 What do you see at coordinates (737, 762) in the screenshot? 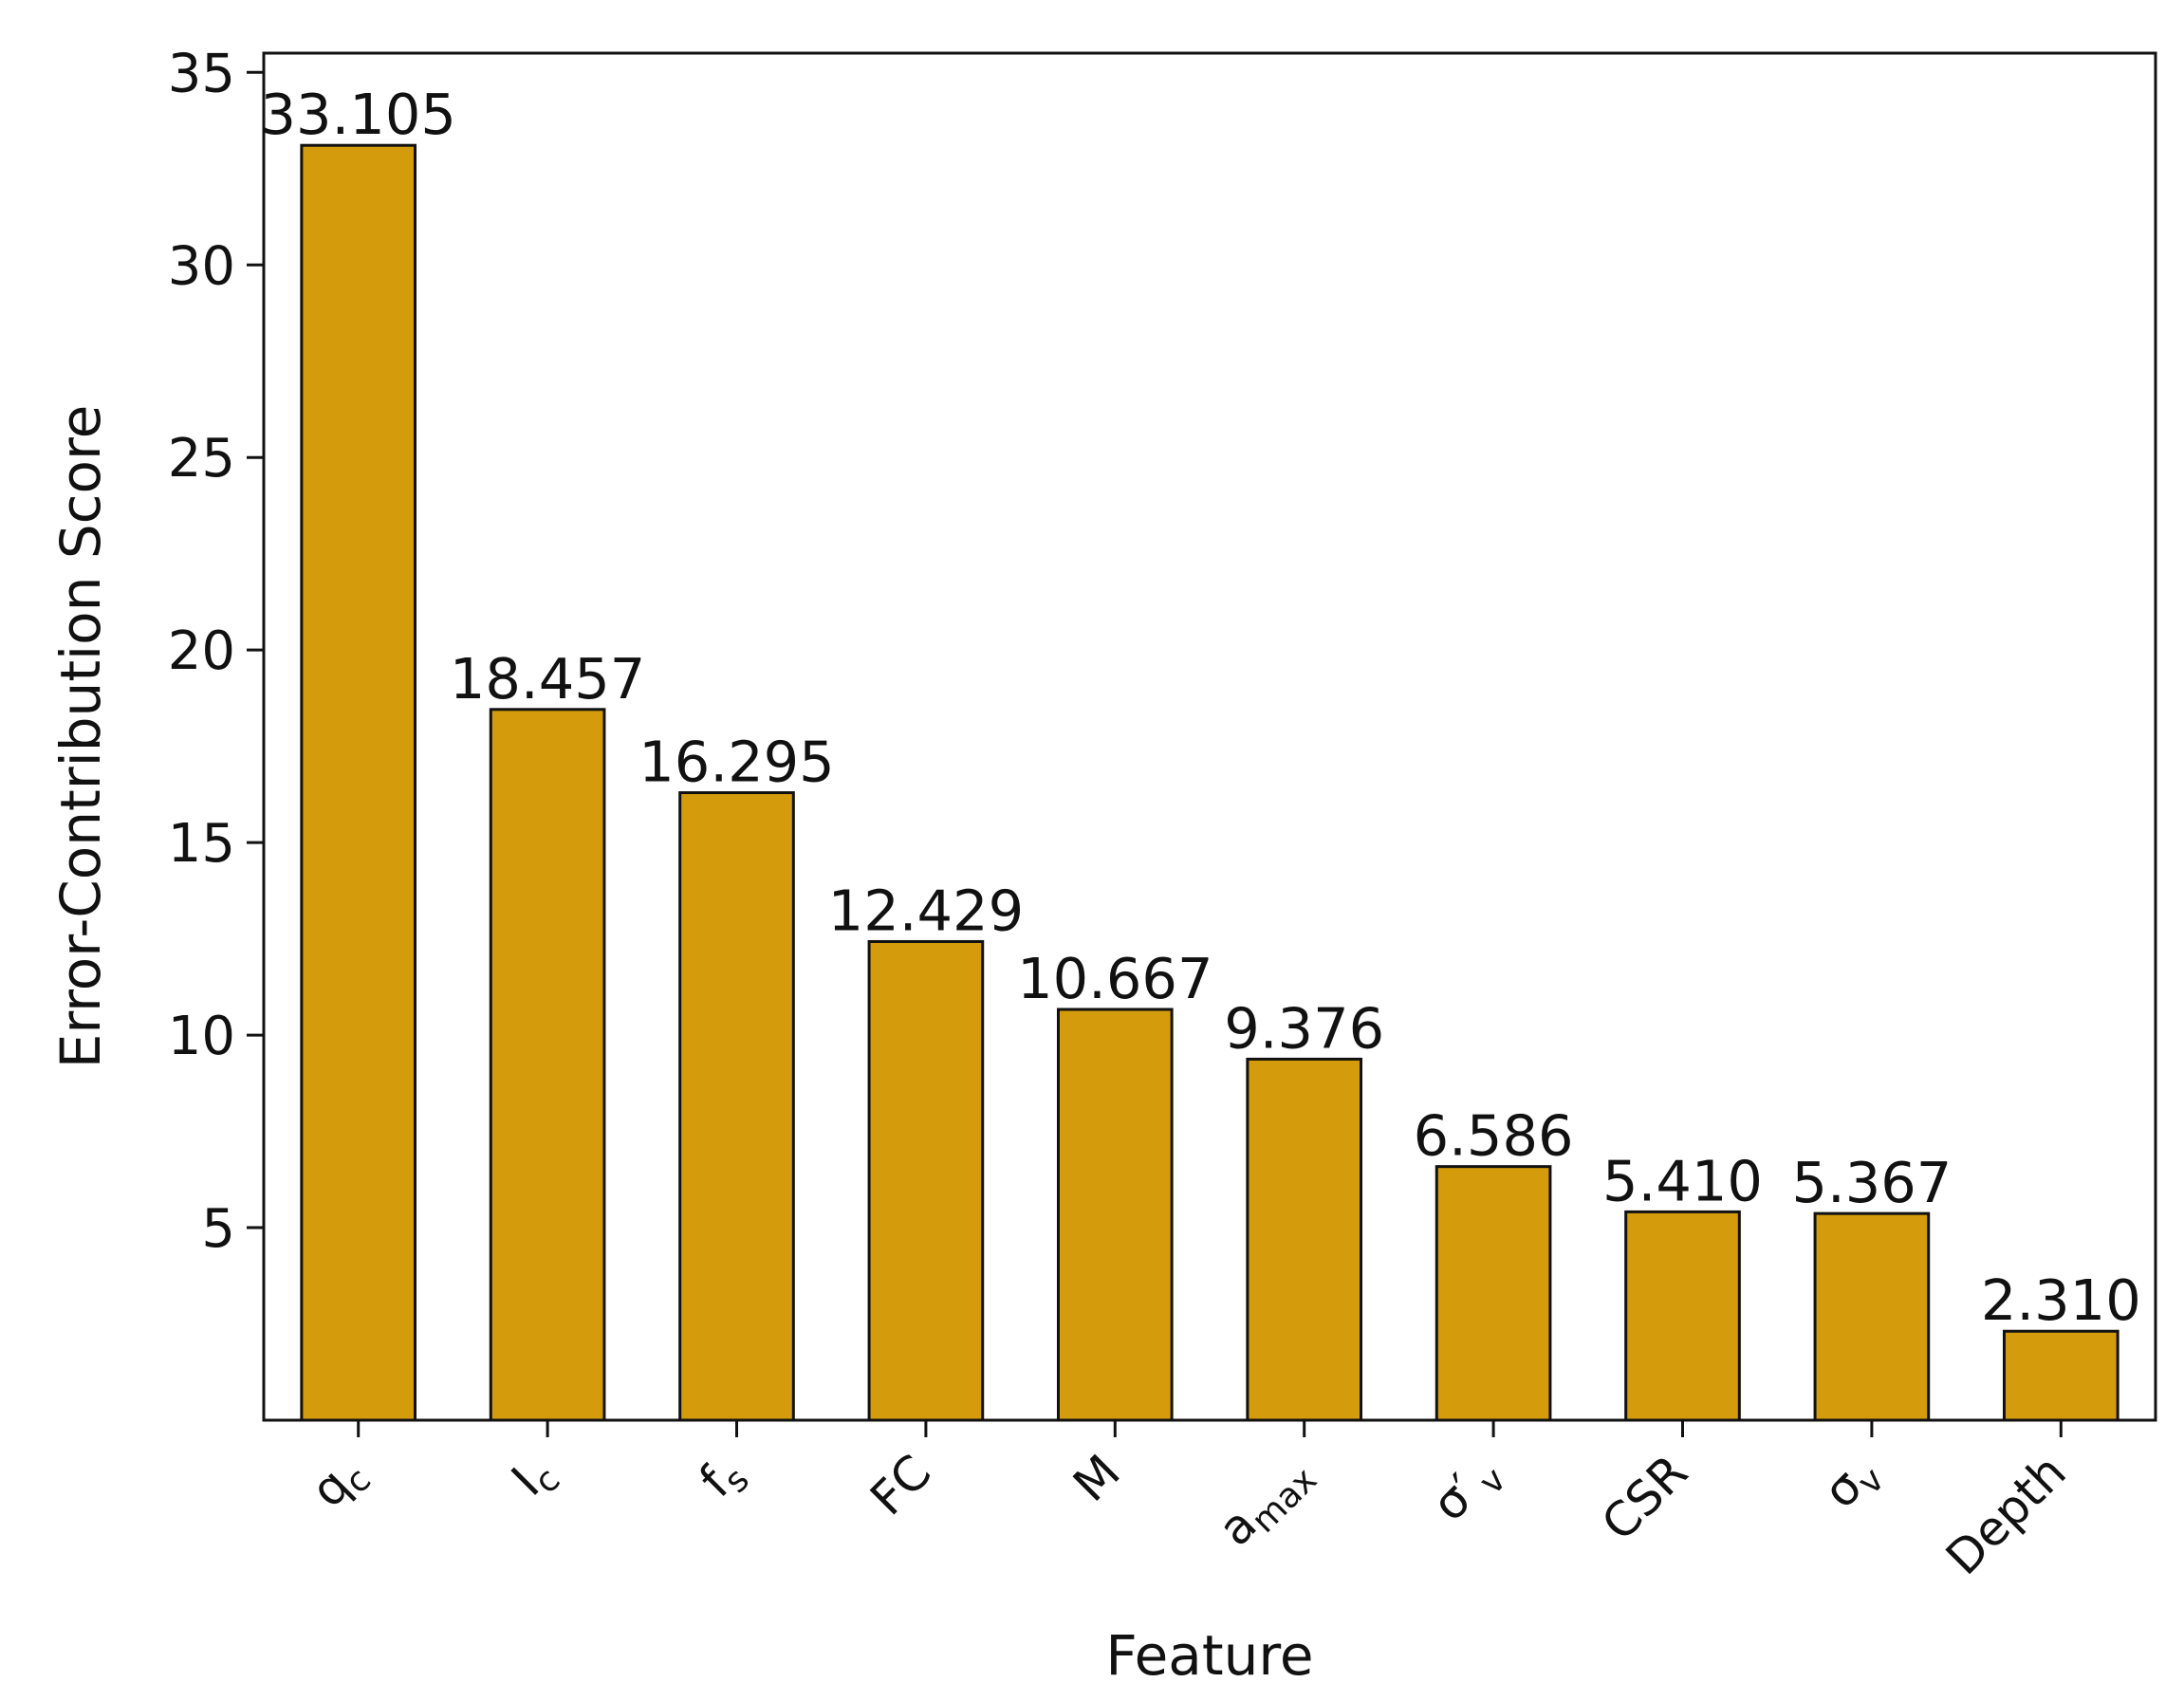
I see `data-label: 16.295` at bounding box center [737, 762].